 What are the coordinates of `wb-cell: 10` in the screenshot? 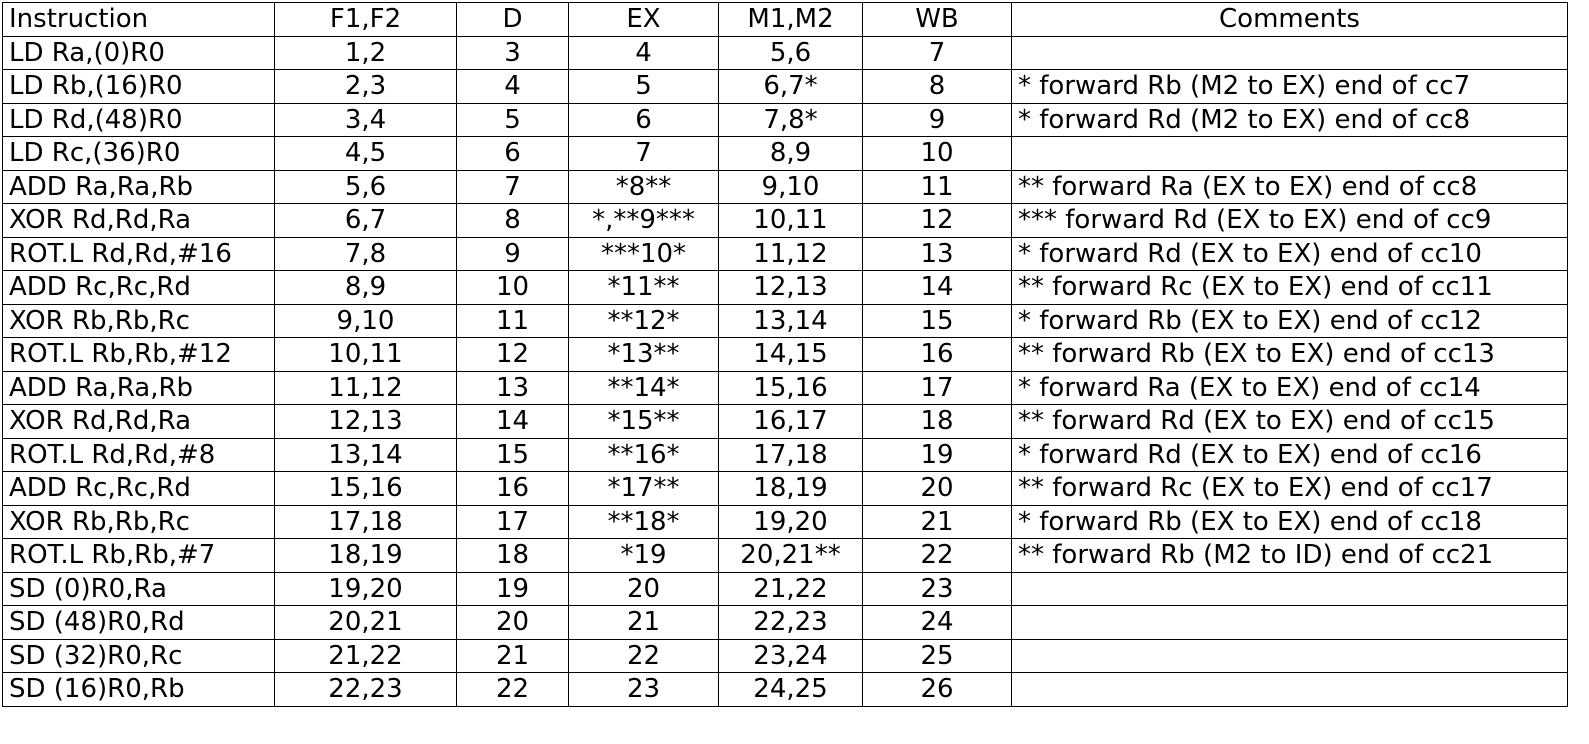 It's located at (937, 153).